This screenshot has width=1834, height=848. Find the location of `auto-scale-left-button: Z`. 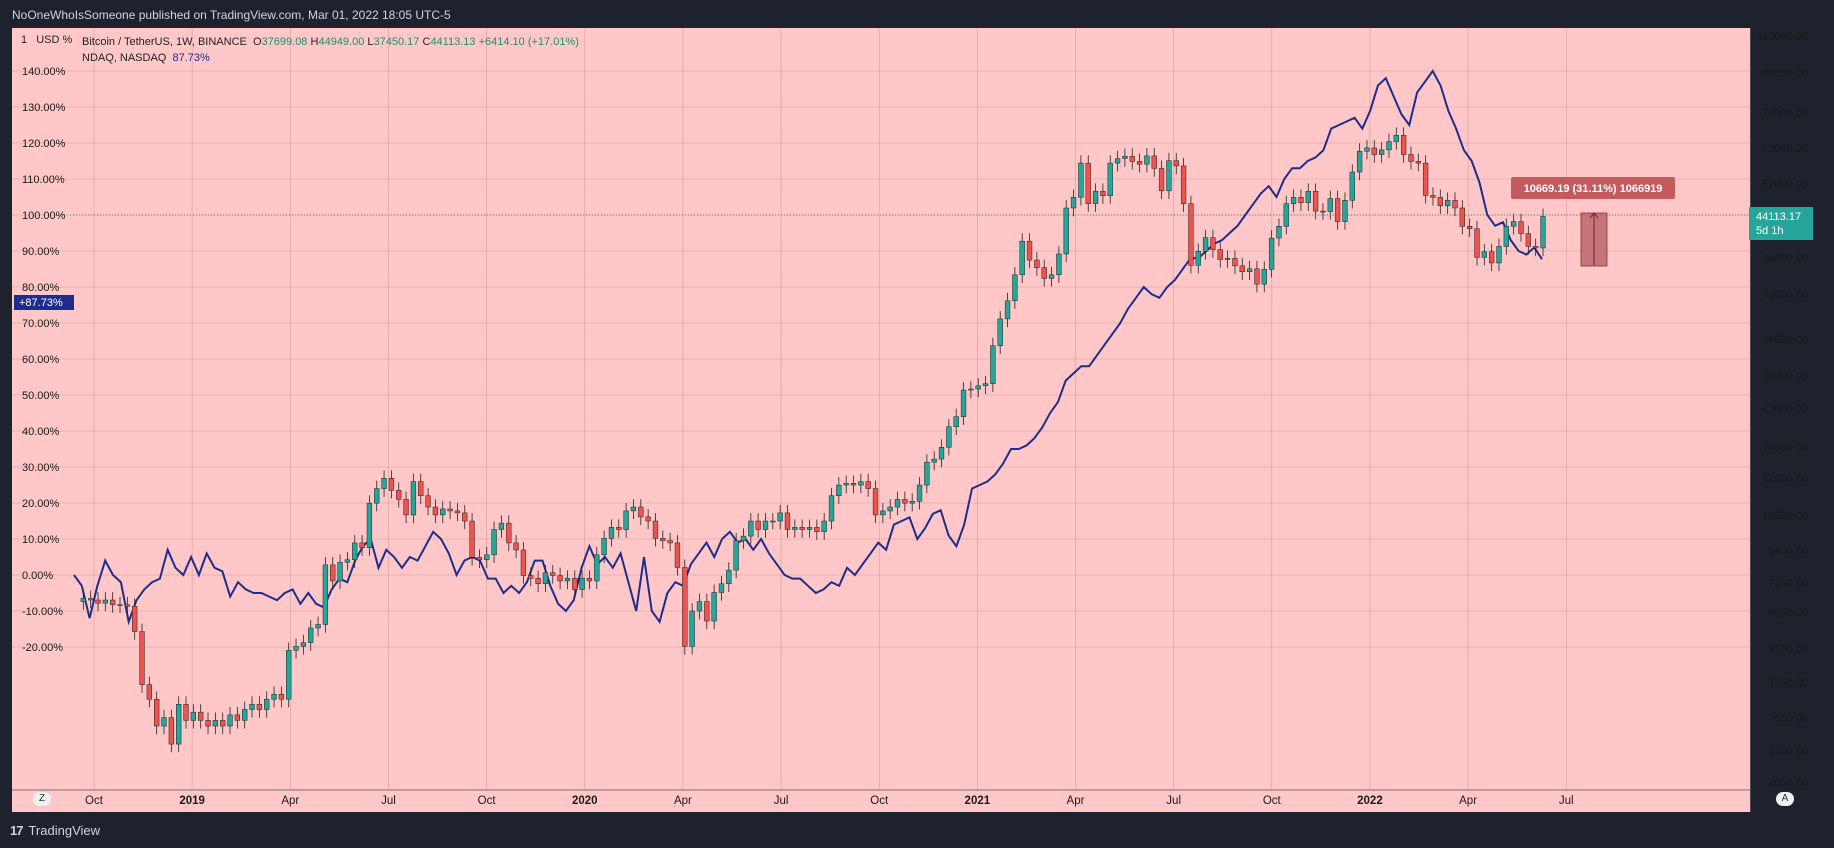

auto-scale-left-button: Z is located at coordinates (42, 799).